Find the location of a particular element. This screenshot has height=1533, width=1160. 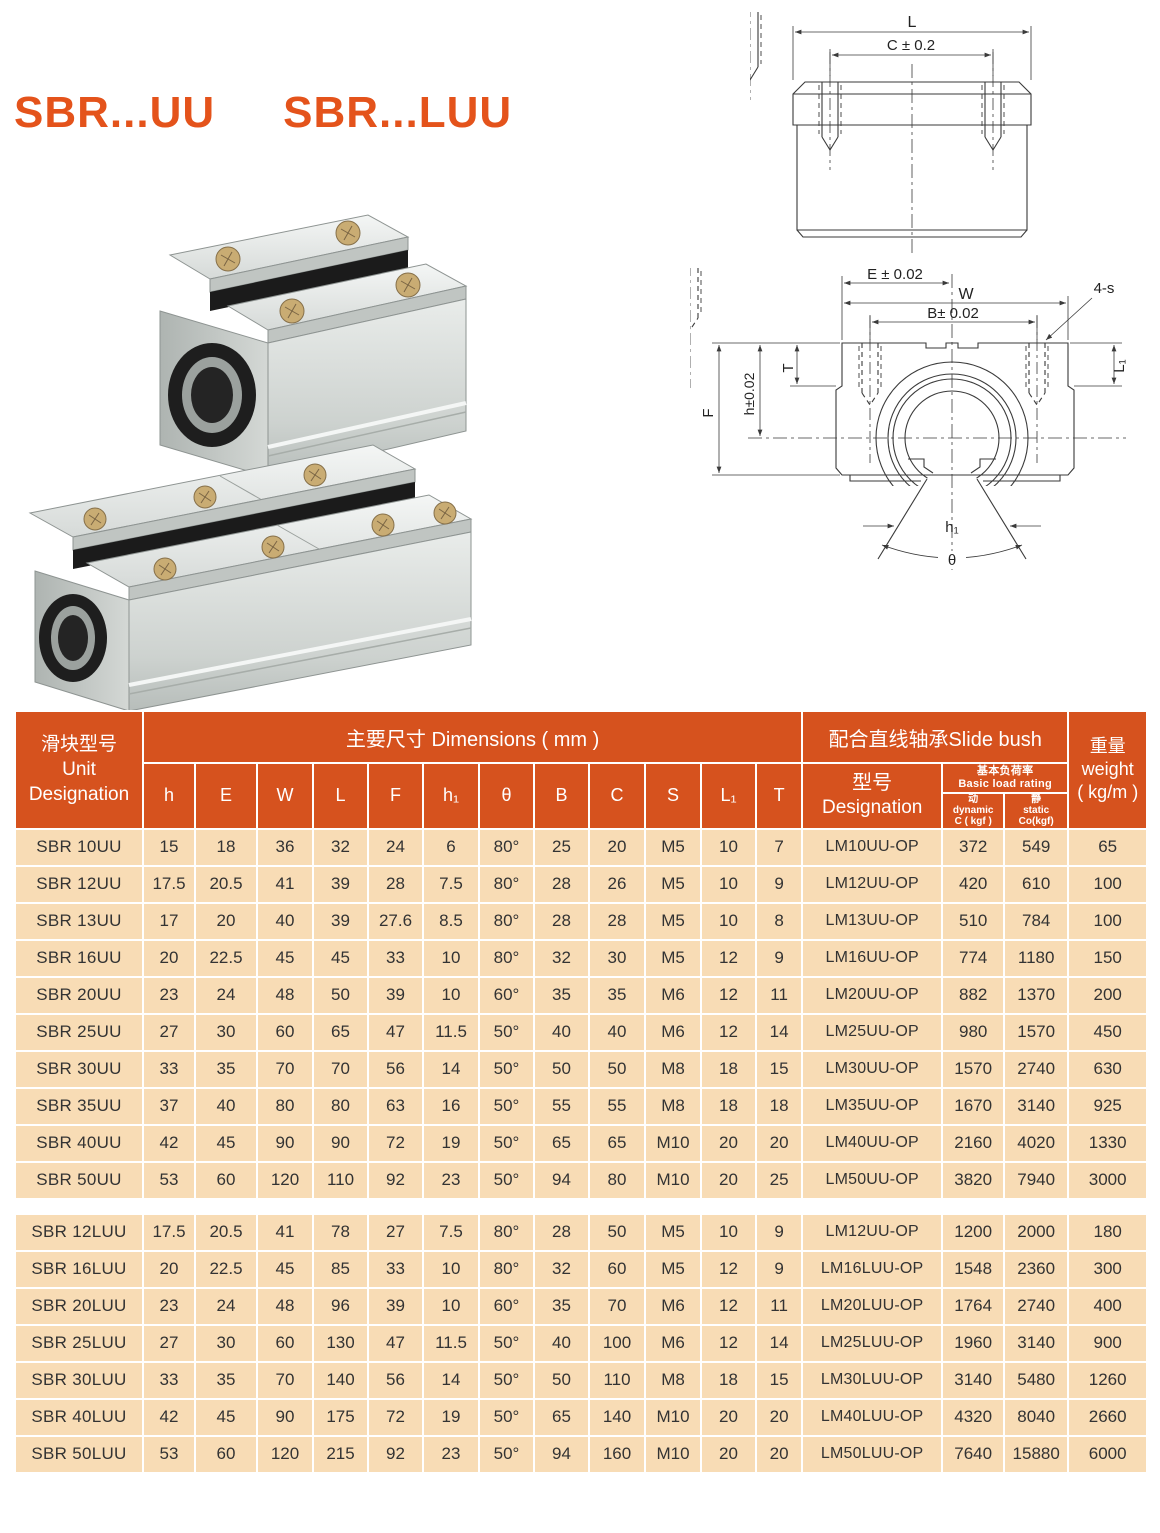

cell-value: 41 is located at coordinates (285, 1232).